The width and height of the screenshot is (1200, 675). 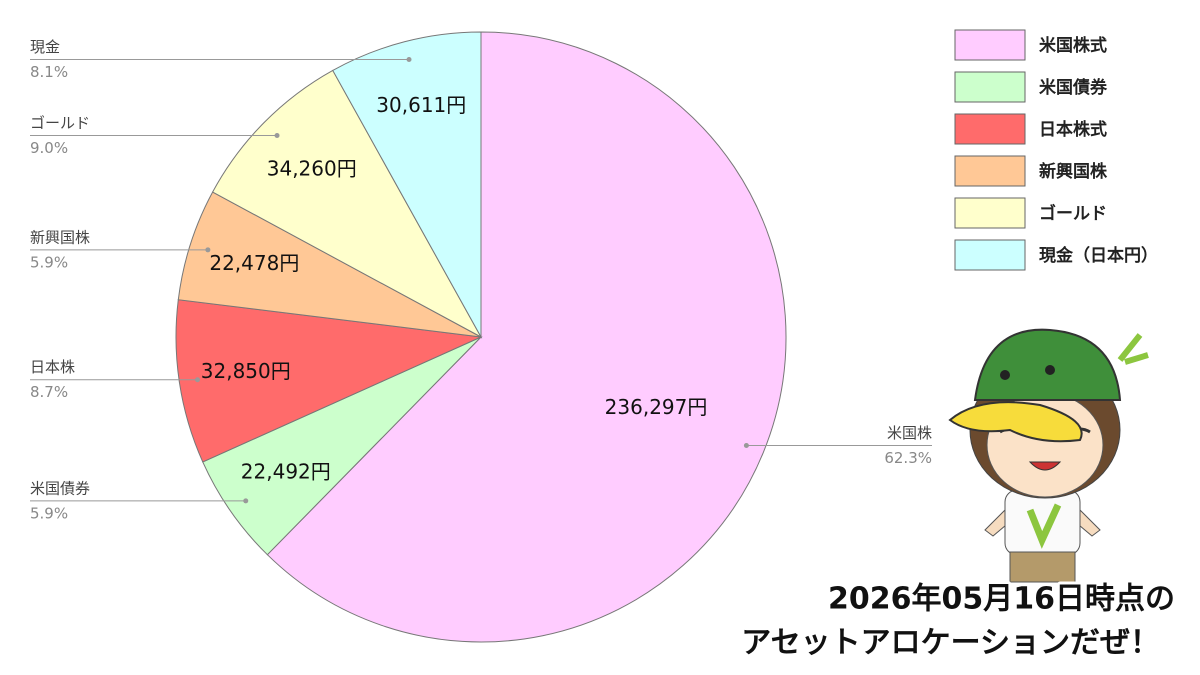 I want to click on data-label: 22,478円, so click(x=254, y=263).